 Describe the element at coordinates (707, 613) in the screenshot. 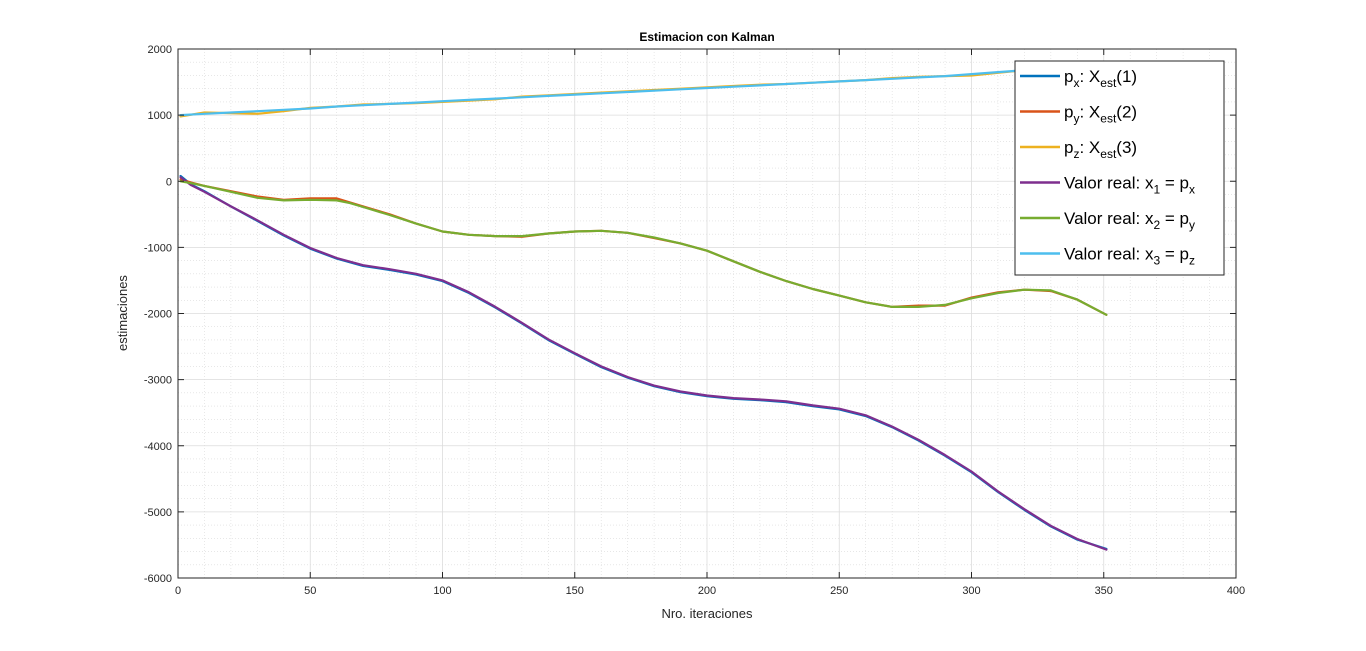

I see `x-axis-label: Nro. iteraciones` at that location.